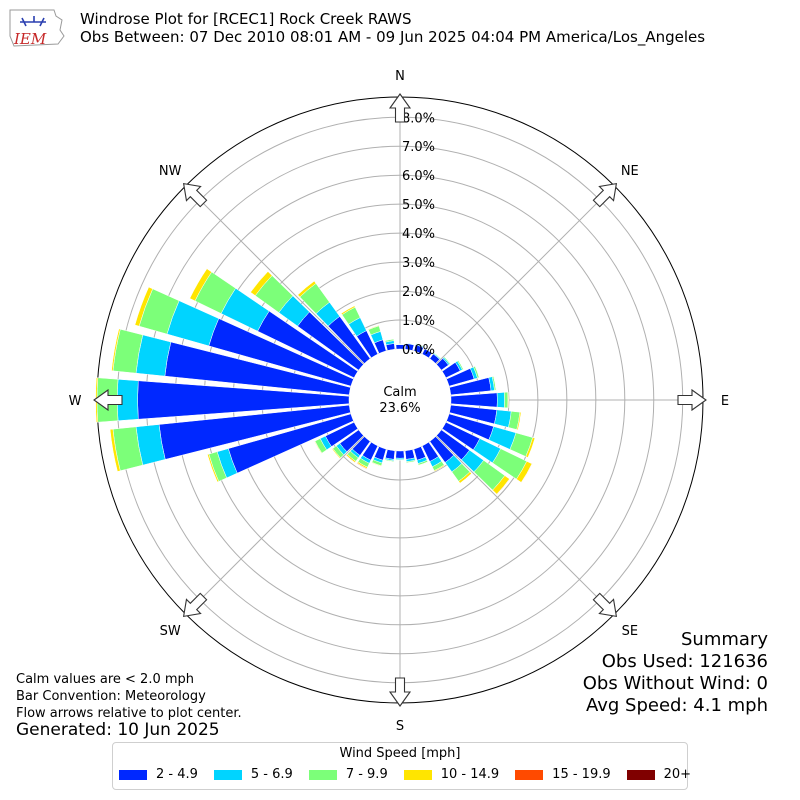 The height and width of the screenshot is (800, 800). Describe the element at coordinates (677, 774) in the screenshot. I see `legend-label: 20+` at that location.